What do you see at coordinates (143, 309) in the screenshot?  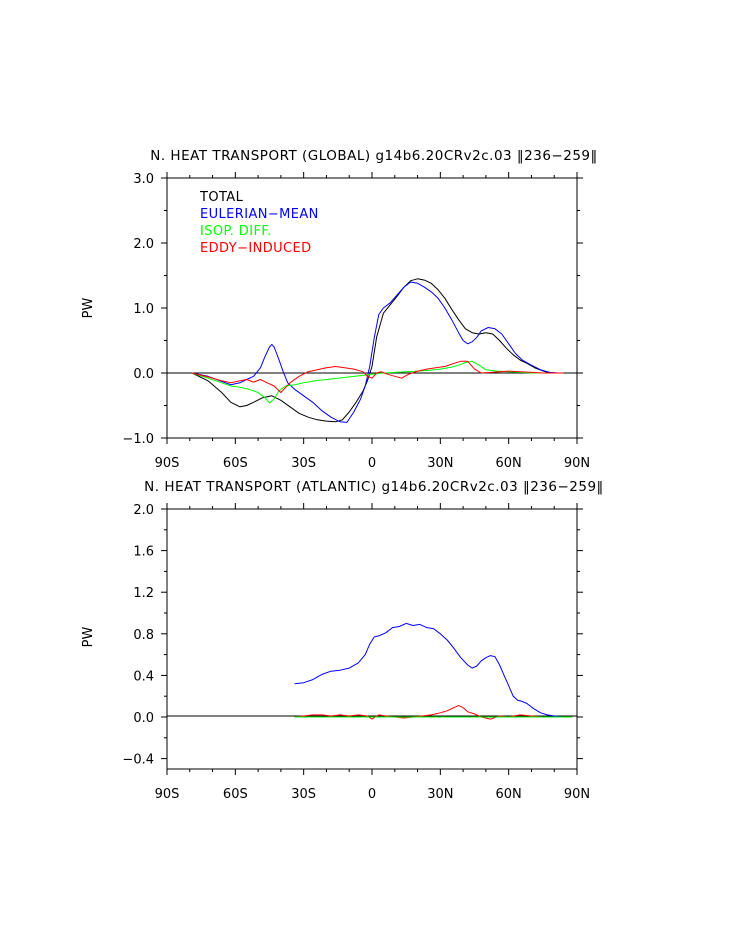 I see `global-ytick-label: 1.0` at bounding box center [143, 309].